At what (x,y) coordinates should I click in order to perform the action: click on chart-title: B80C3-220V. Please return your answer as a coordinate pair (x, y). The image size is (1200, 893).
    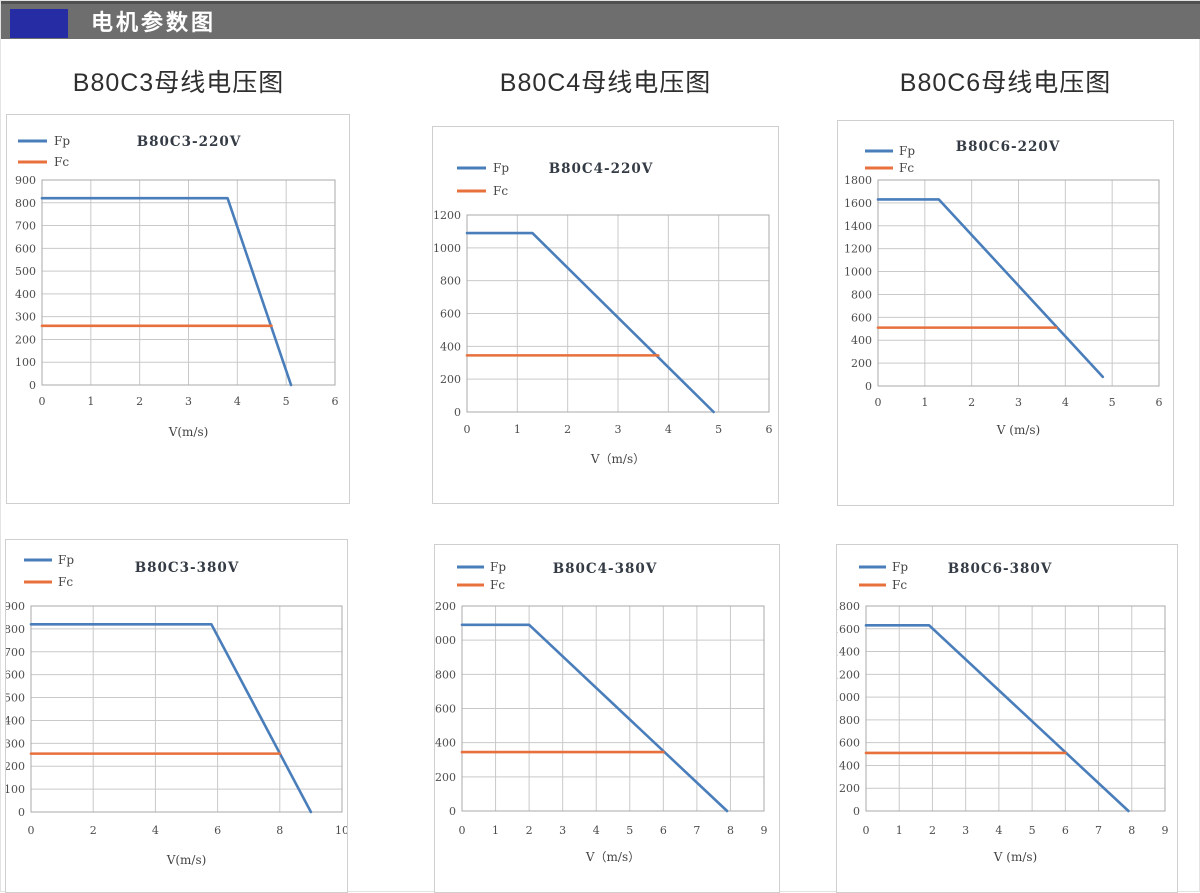
    Looking at the image, I should click on (189, 142).